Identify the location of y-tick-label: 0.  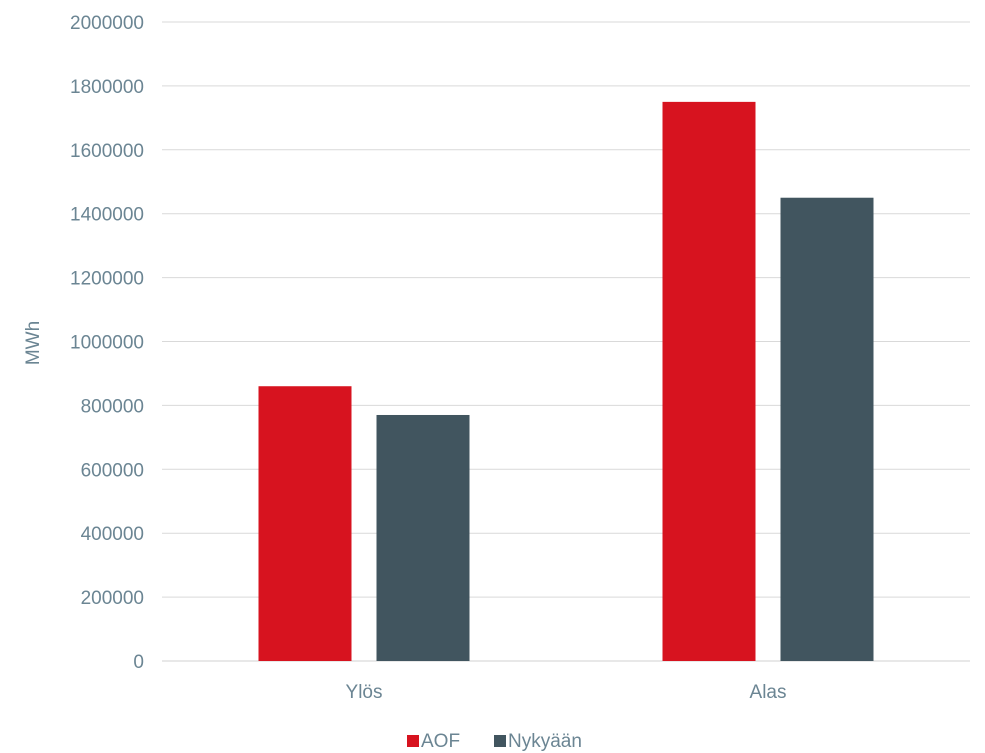
(138, 662).